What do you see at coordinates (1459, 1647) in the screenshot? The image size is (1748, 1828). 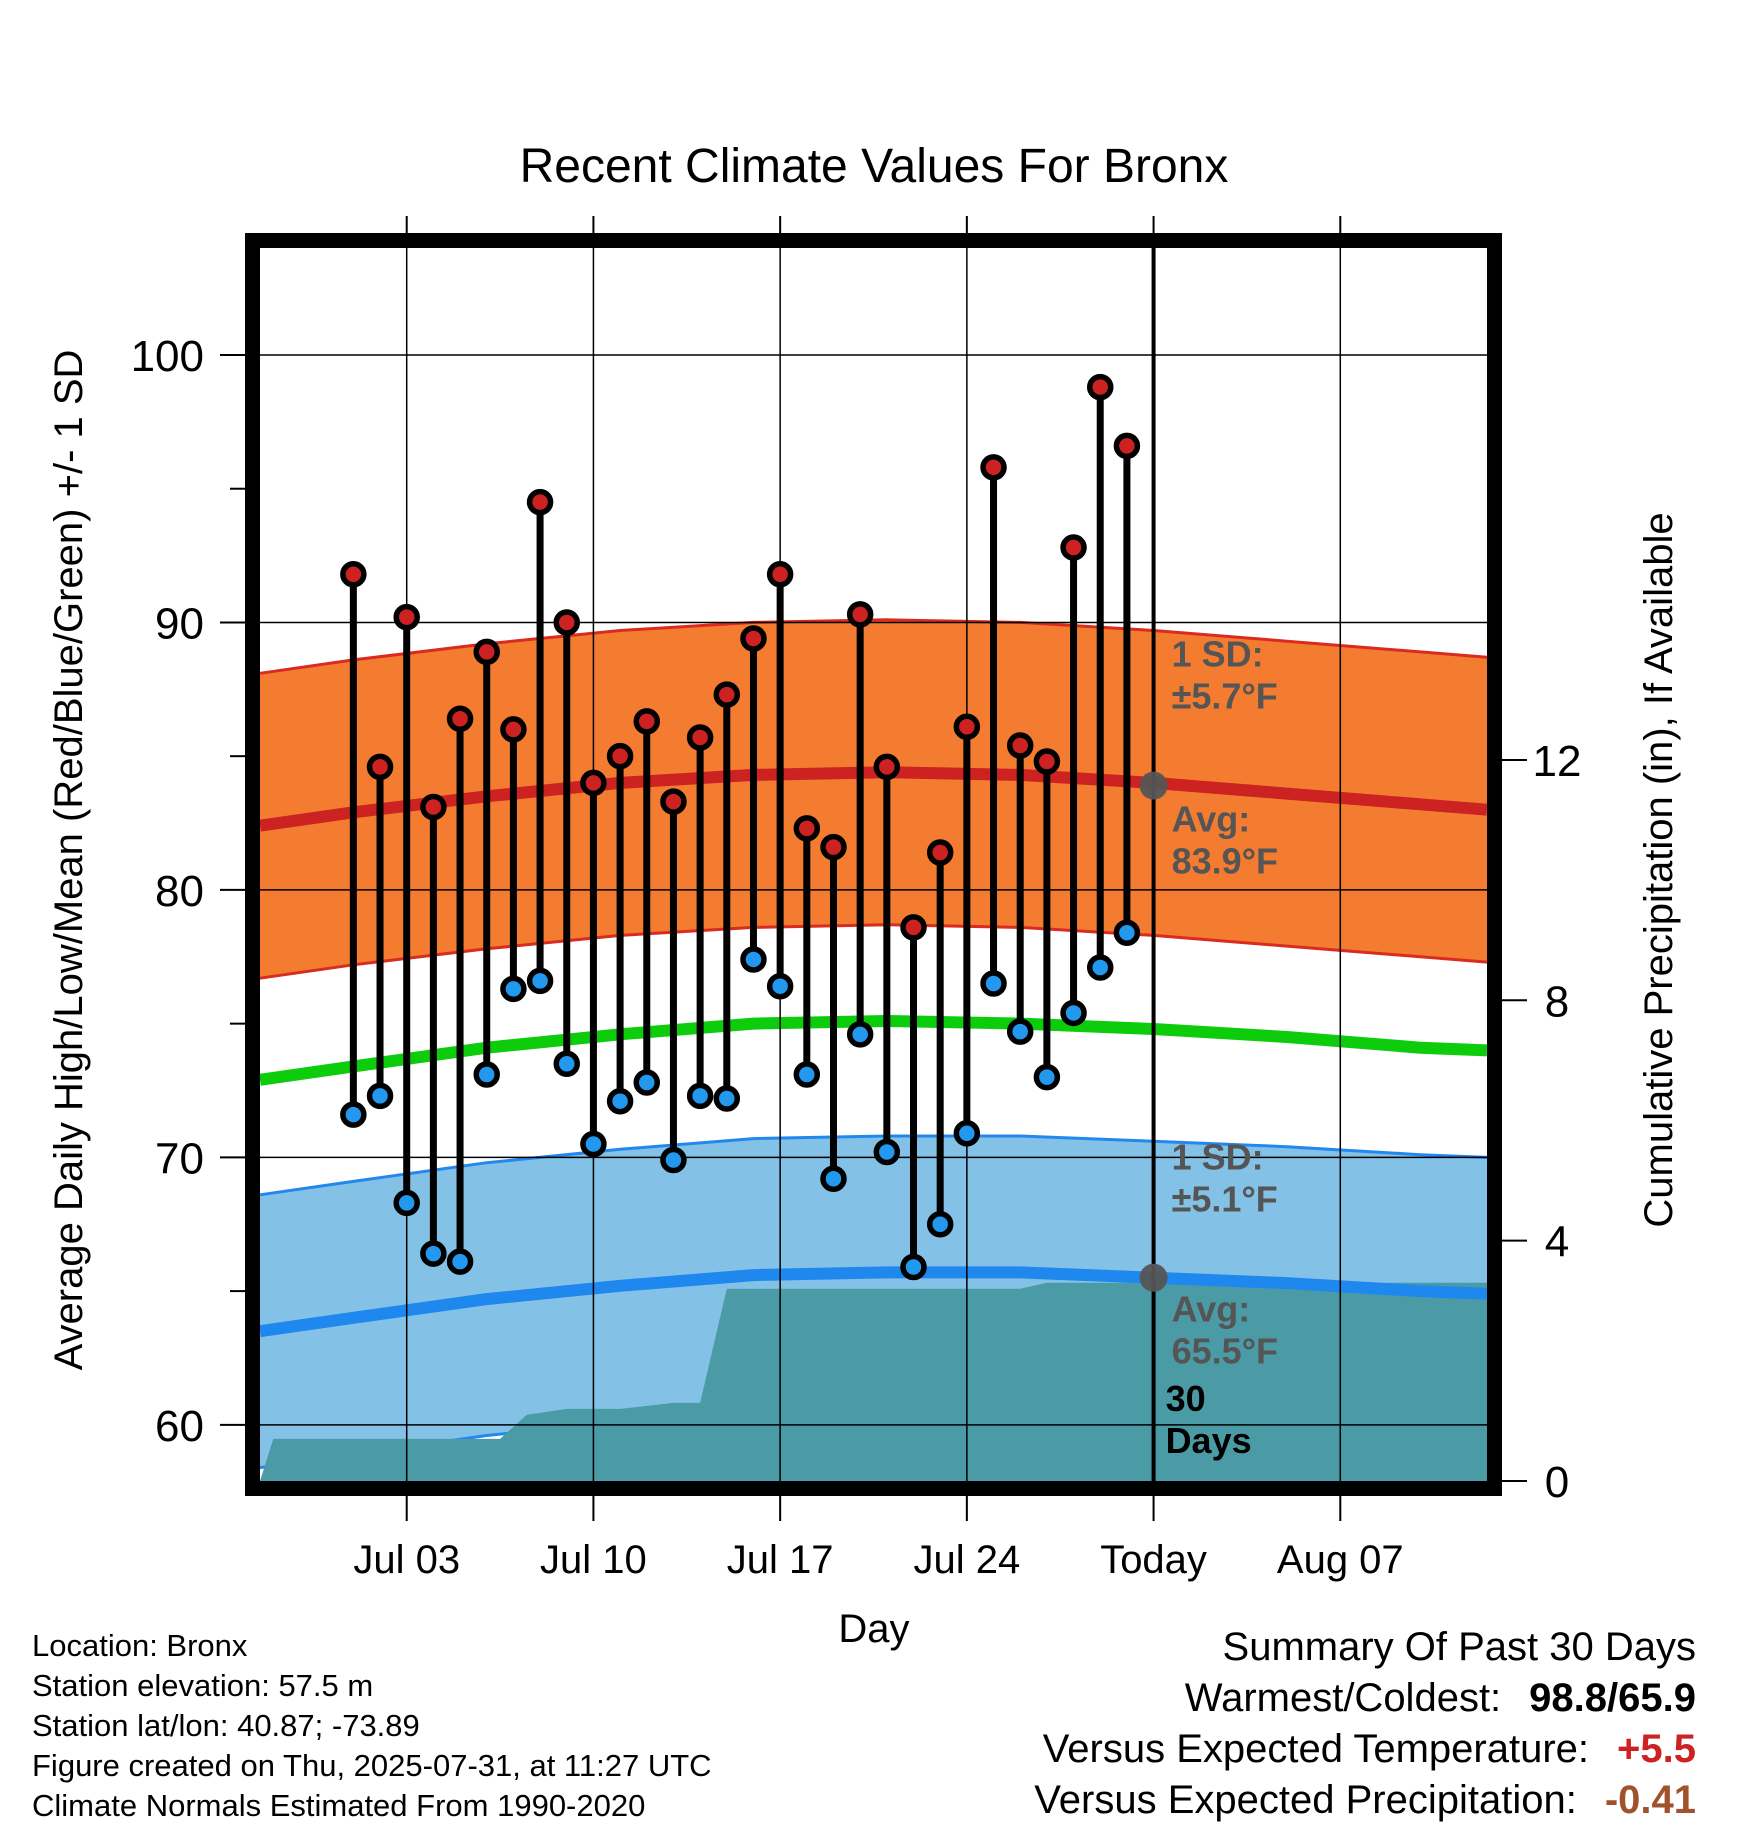 I see `summary-title: Summary Of Past 30 Days` at bounding box center [1459, 1647].